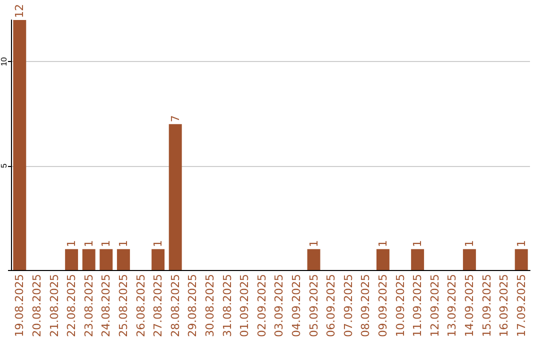  Describe the element at coordinates (521, 305) in the screenshot. I see `x-tick-label: 17.09.2025` at that location.